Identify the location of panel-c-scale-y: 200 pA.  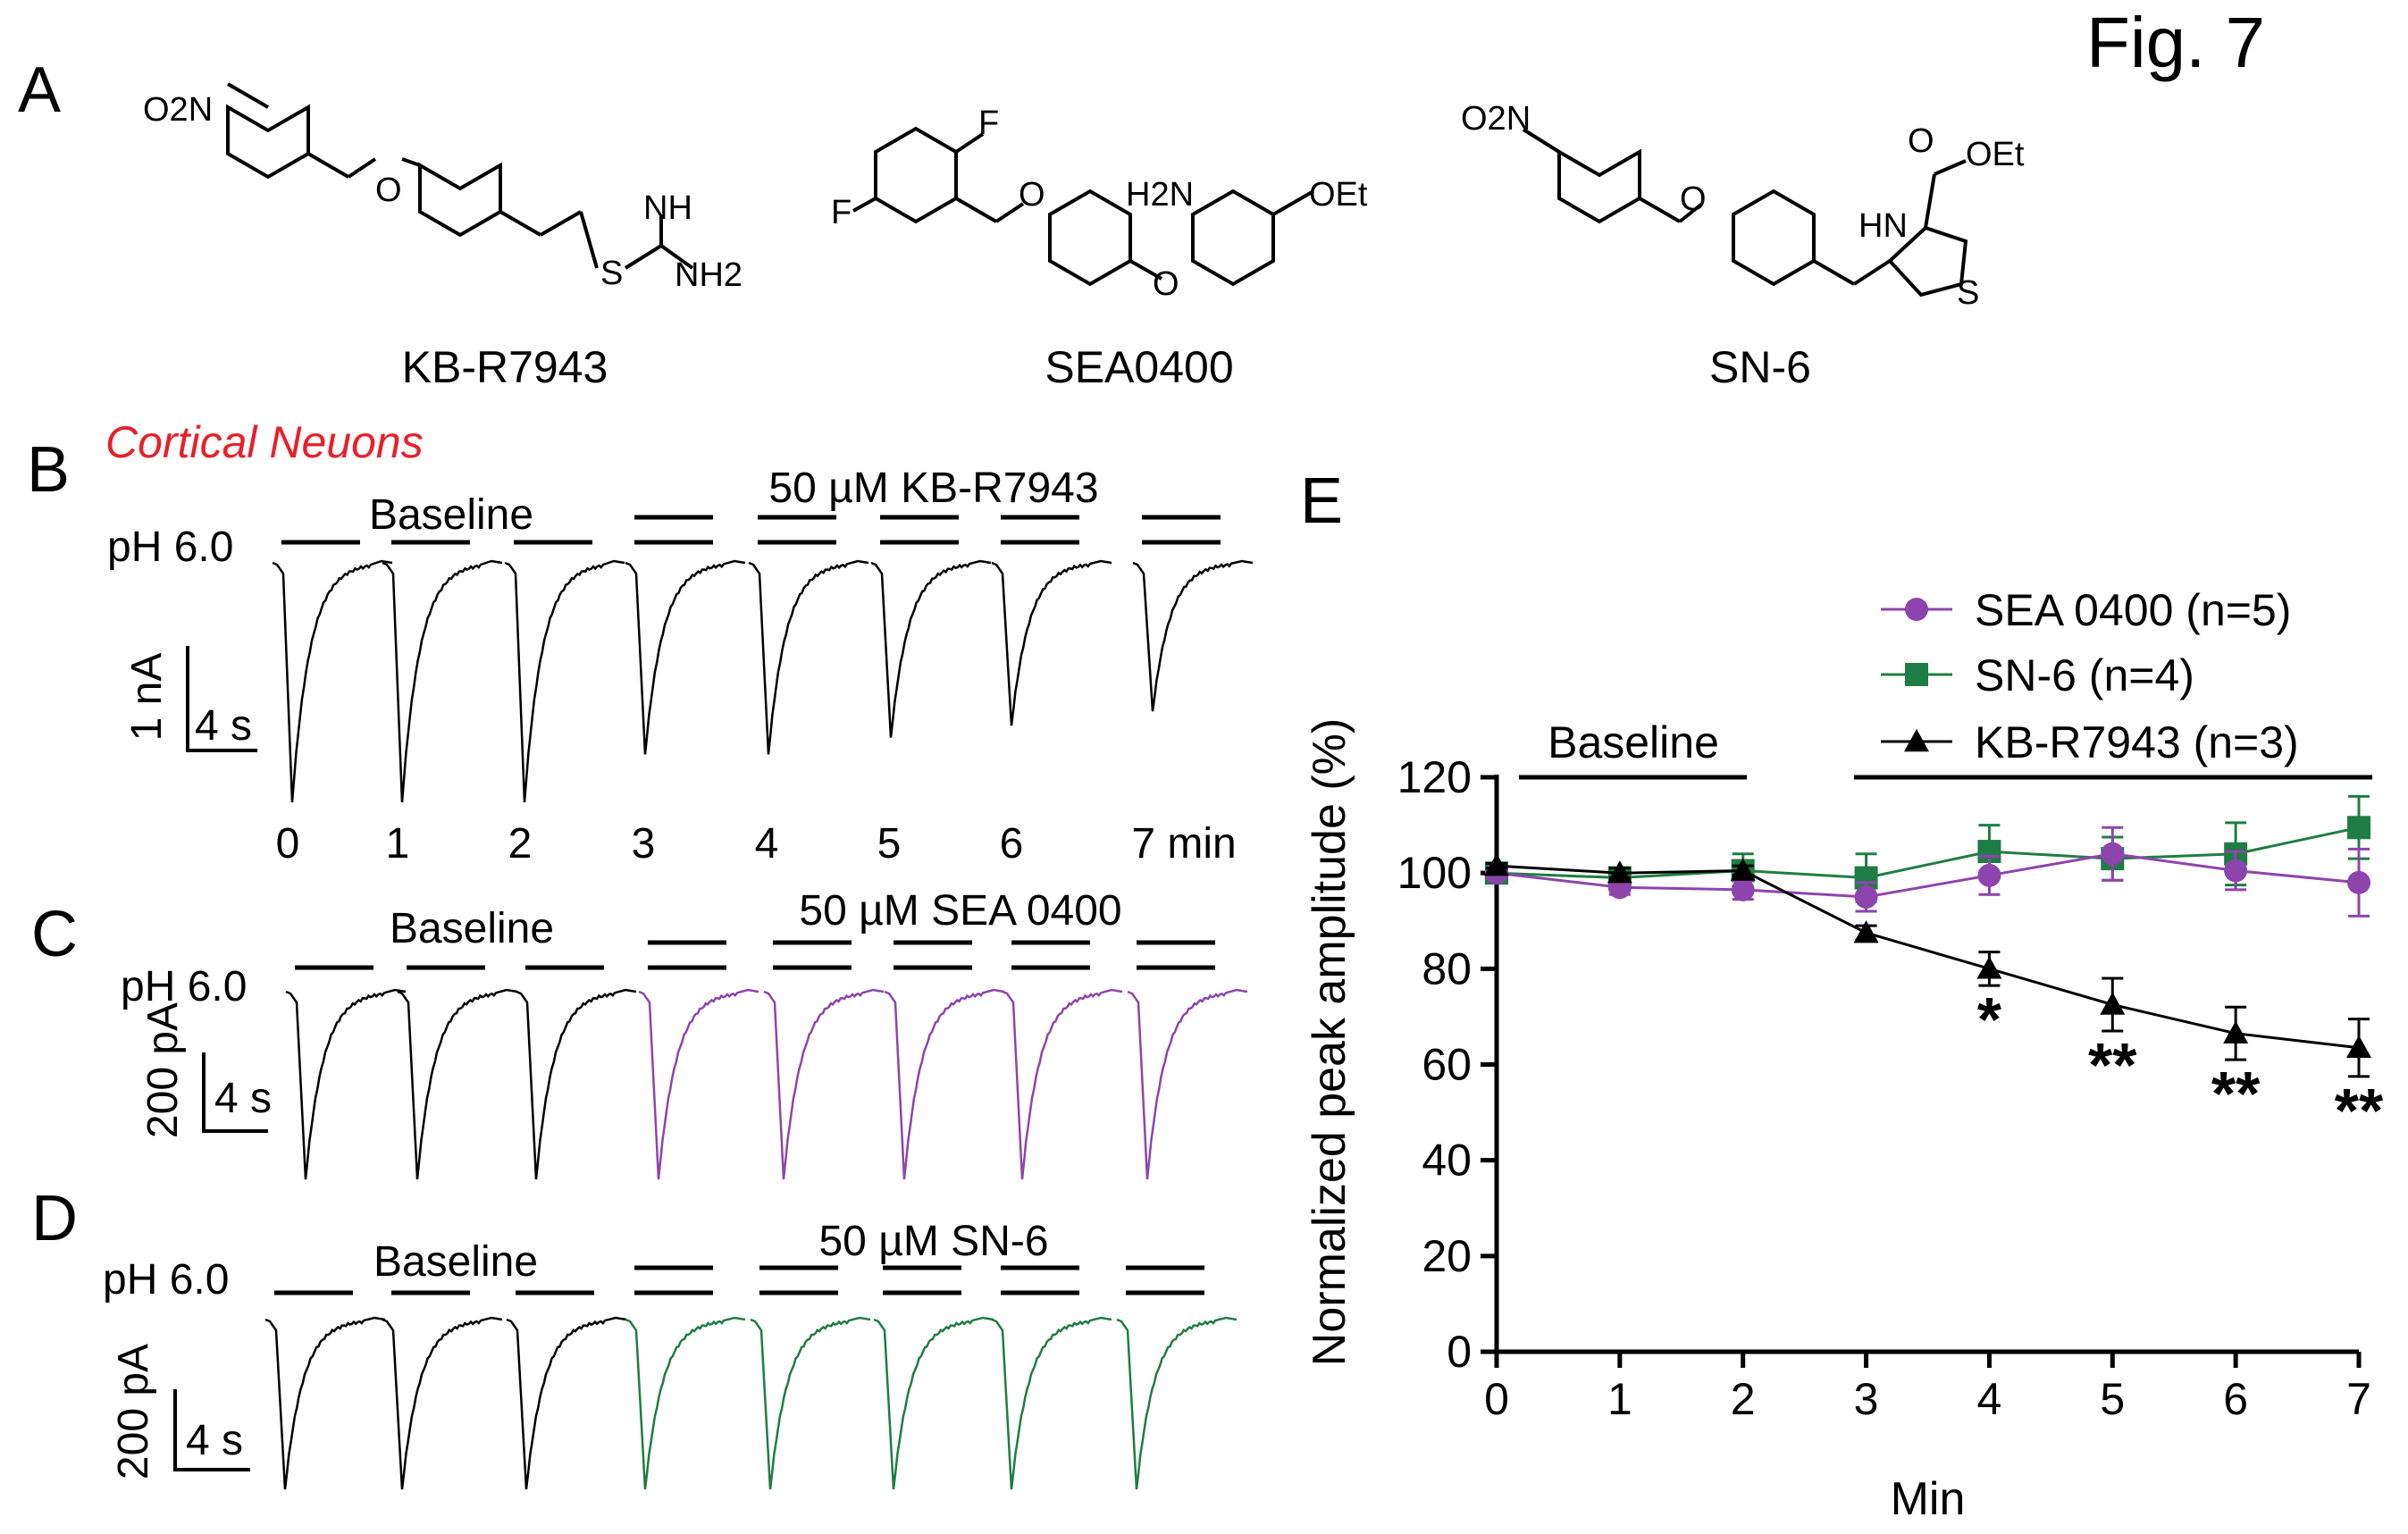
(163, 1070).